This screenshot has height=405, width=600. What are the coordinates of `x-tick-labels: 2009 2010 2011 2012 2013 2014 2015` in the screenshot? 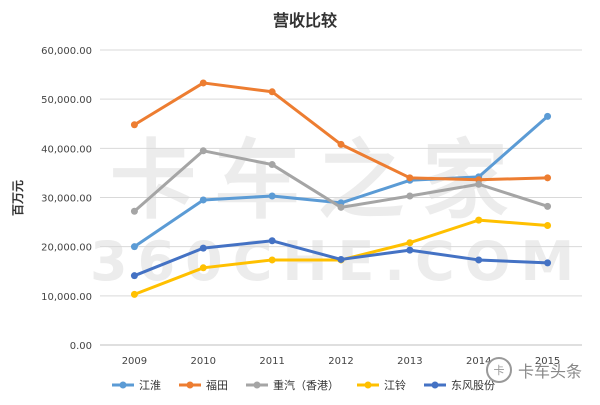 It's located at (341, 361).